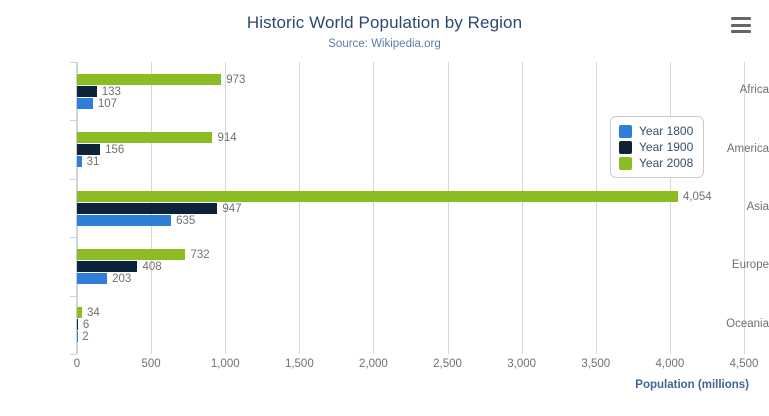  Describe the element at coordinates (373, 364) in the screenshot. I see `x-axis-tick-label: 2,000` at that location.